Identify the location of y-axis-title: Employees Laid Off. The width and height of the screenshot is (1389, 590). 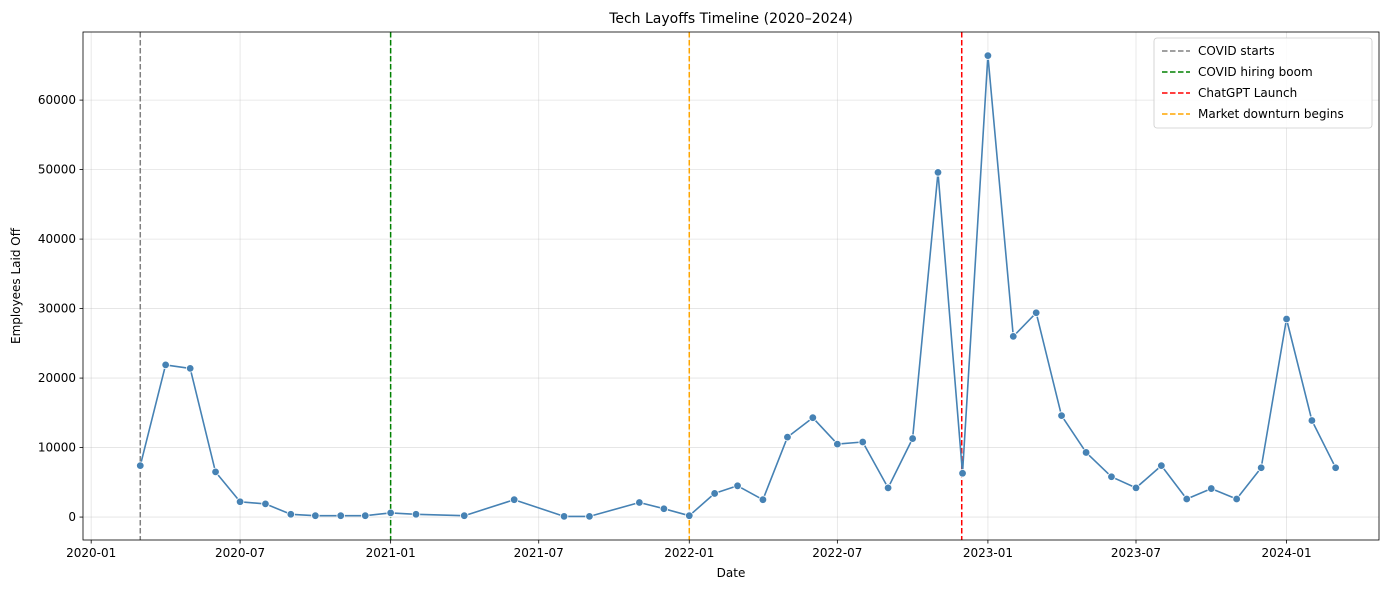
(16, 285).